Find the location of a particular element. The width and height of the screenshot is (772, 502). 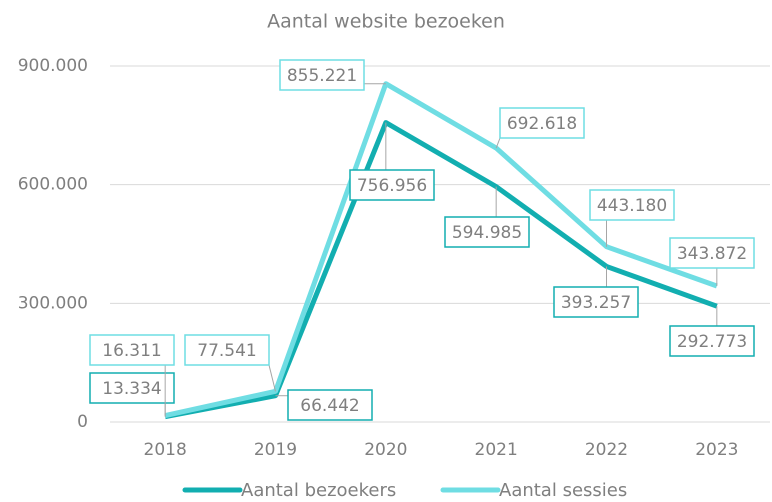

chart-title: Aantal website bezoeken is located at coordinates (386, 22).